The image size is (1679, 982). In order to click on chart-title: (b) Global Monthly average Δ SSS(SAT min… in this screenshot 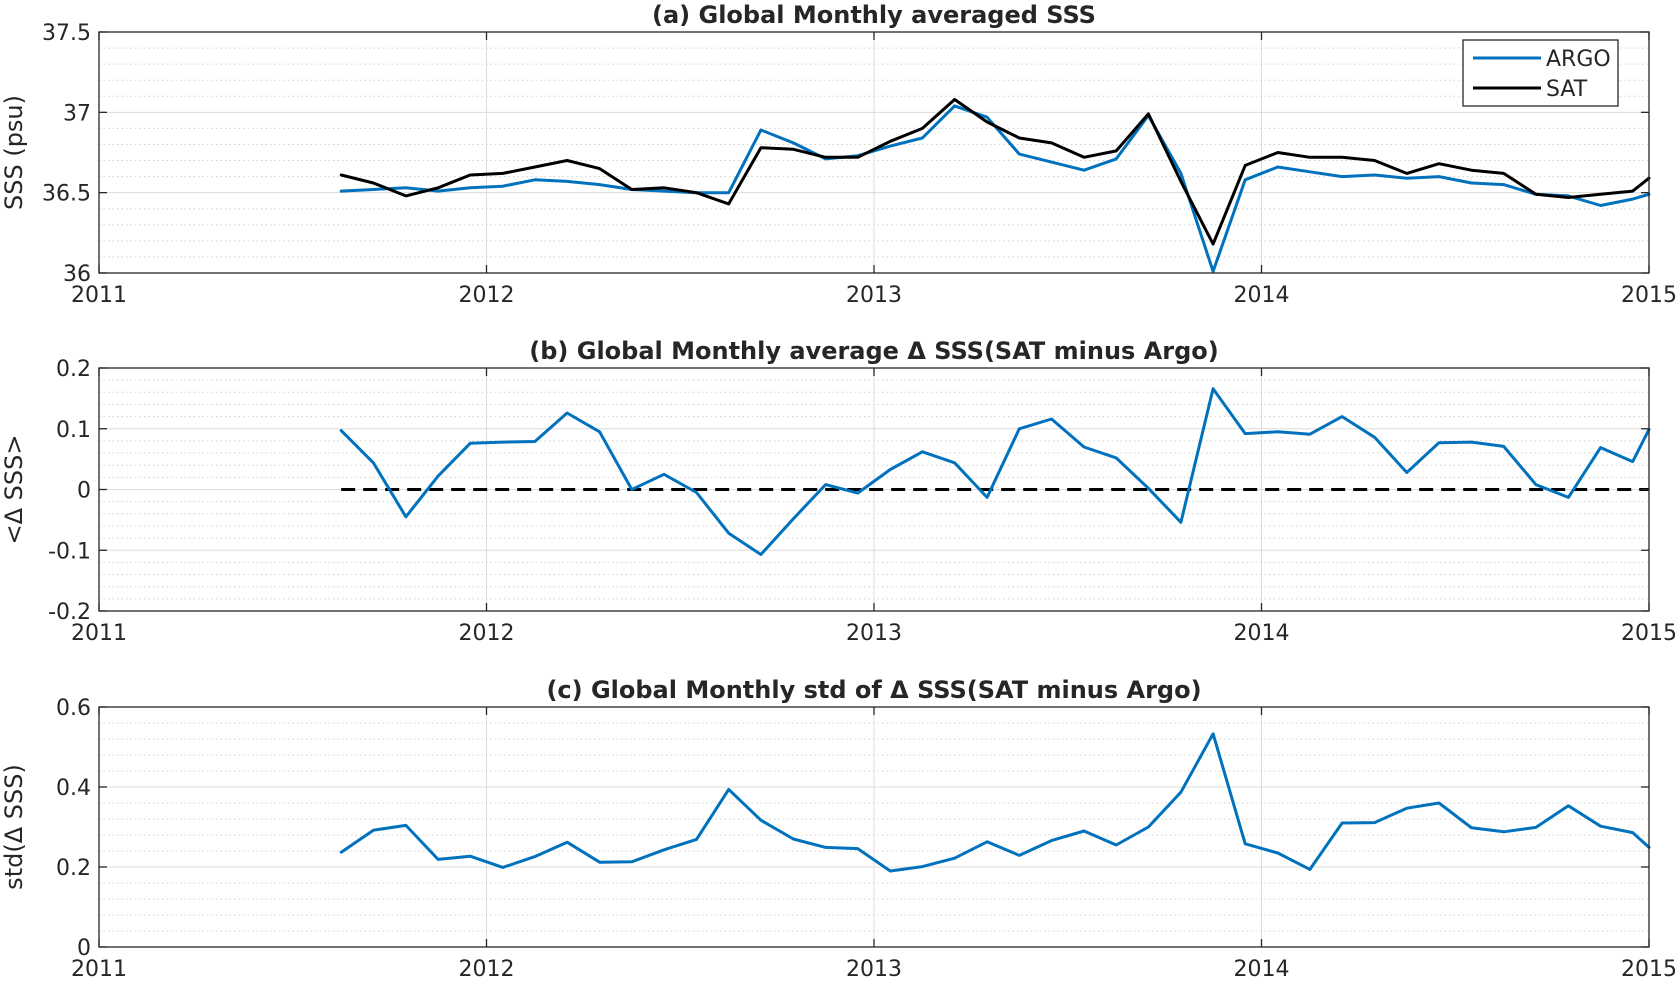, I will do `click(873, 351)`.